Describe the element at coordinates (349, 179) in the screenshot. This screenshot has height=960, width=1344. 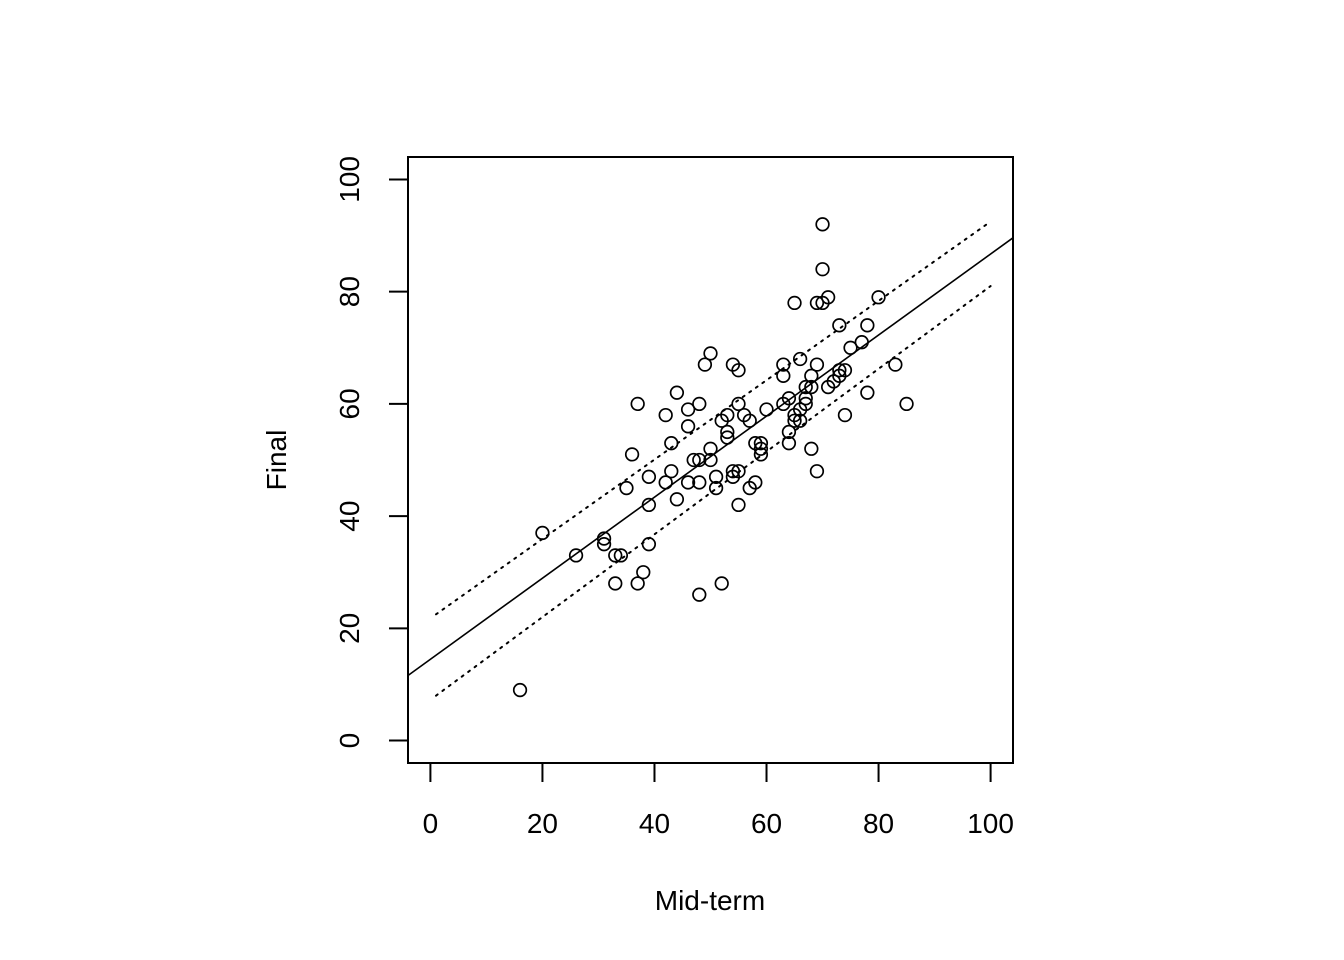
I see `y-tick-label: 100` at that location.